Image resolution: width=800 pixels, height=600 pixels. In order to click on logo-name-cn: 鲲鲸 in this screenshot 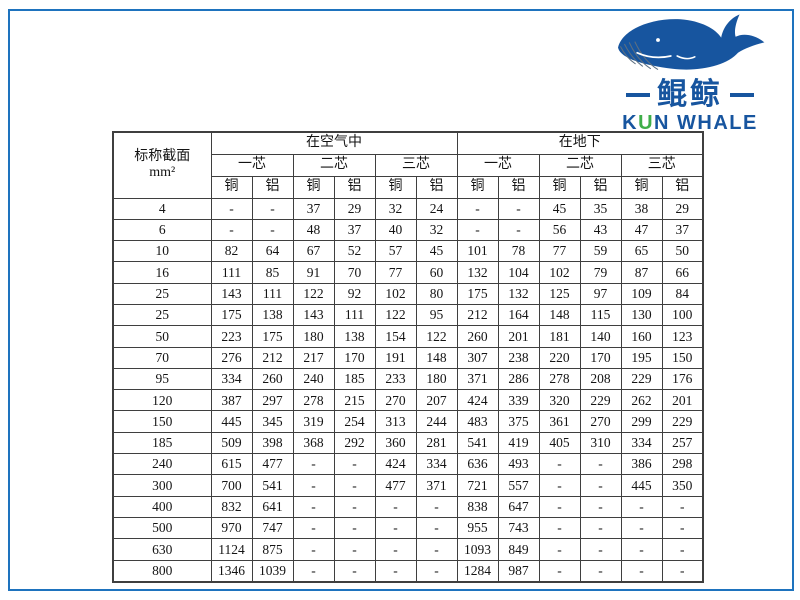, I will do `click(690, 94)`.